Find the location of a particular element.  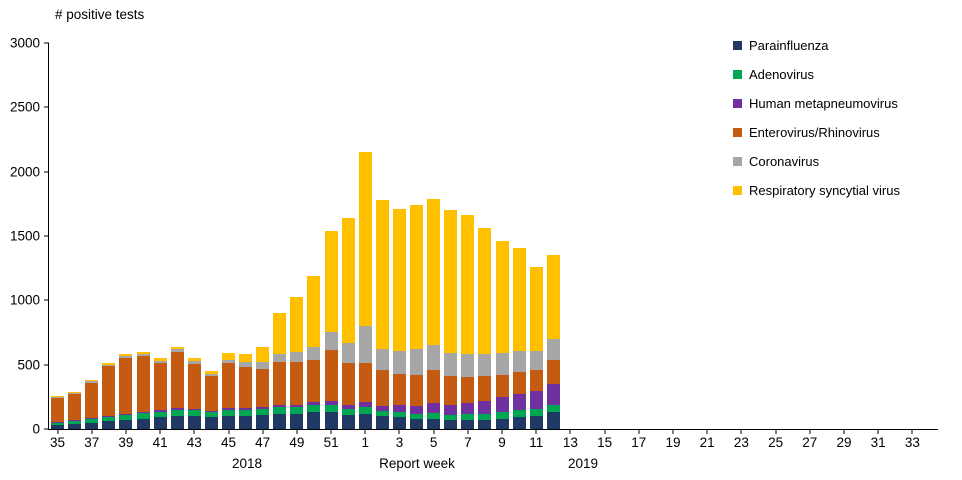

y-tick-label: 500 is located at coordinates (28, 365).